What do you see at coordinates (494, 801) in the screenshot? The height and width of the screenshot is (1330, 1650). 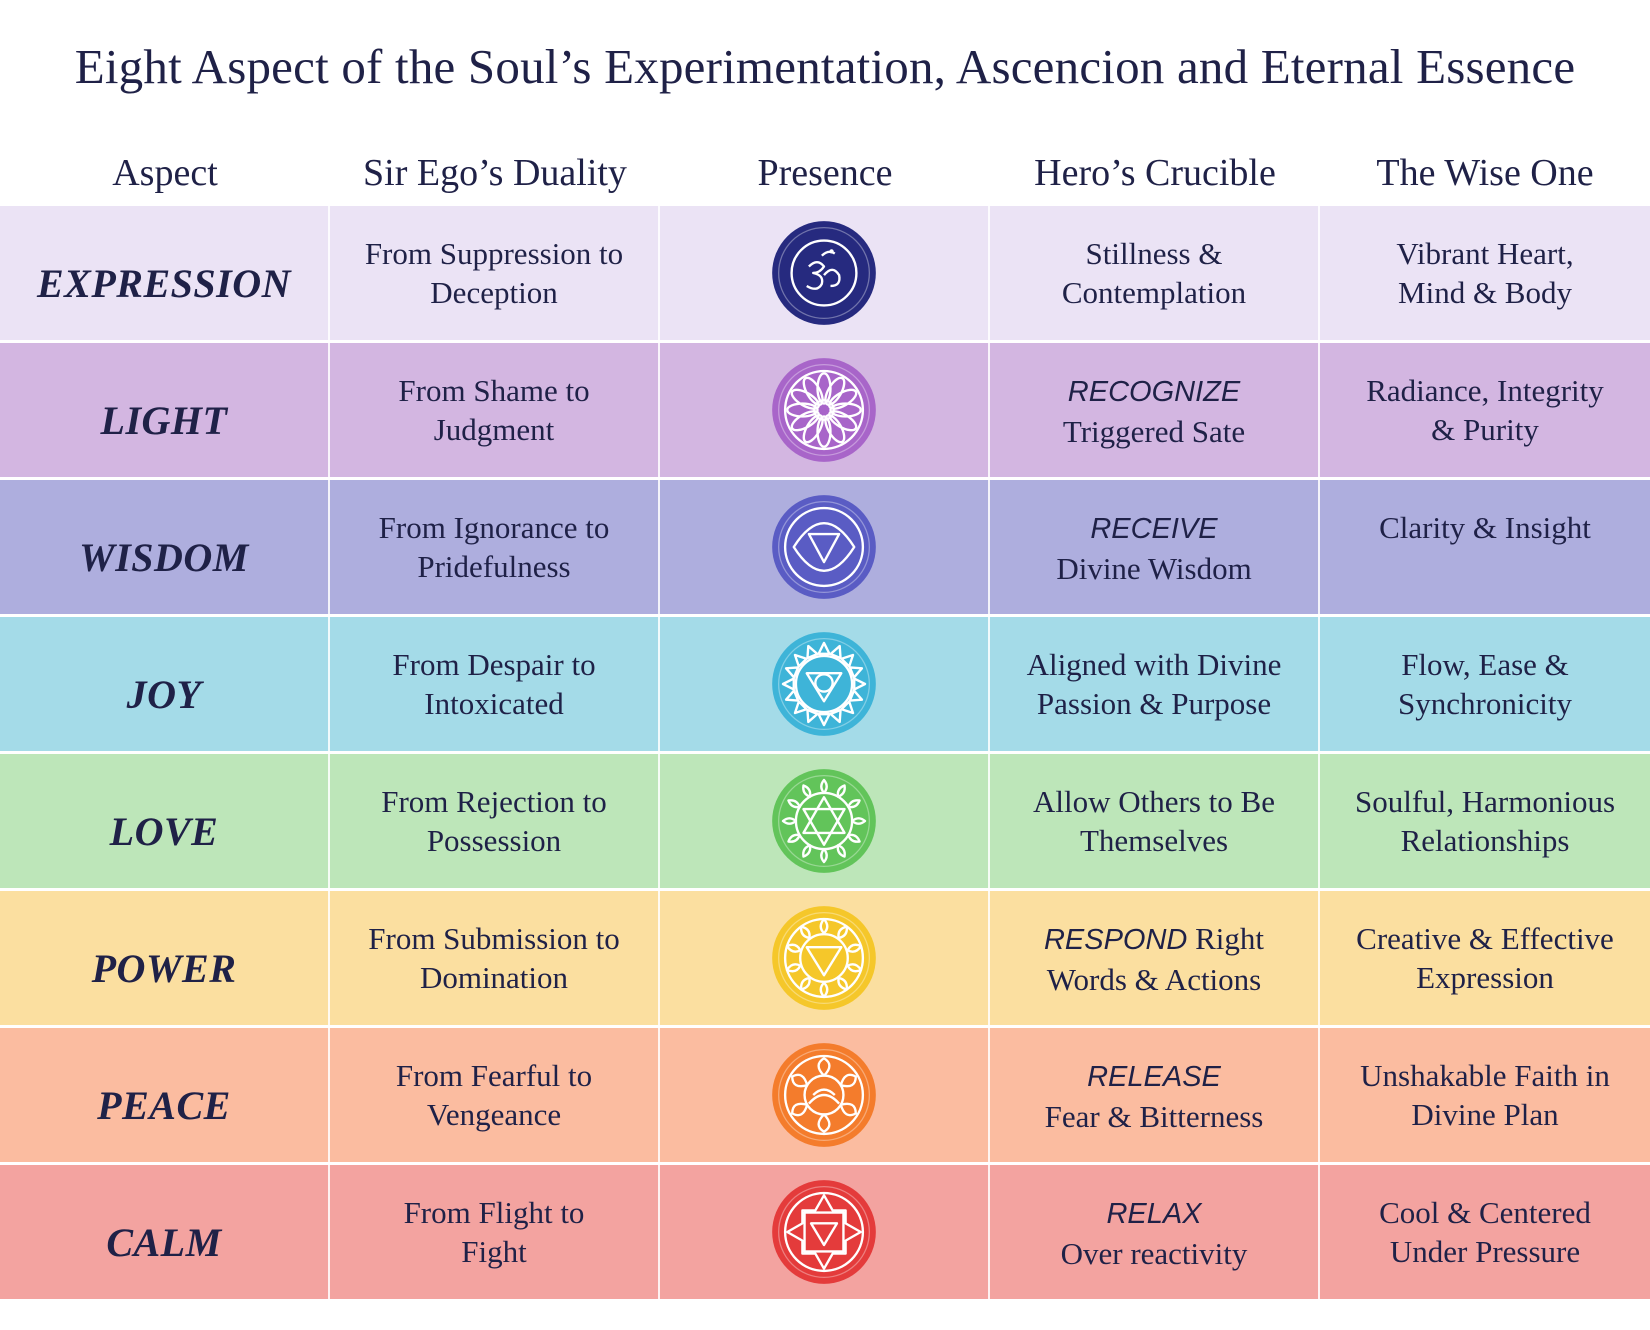 I see `duality-line: From Rejection to` at bounding box center [494, 801].